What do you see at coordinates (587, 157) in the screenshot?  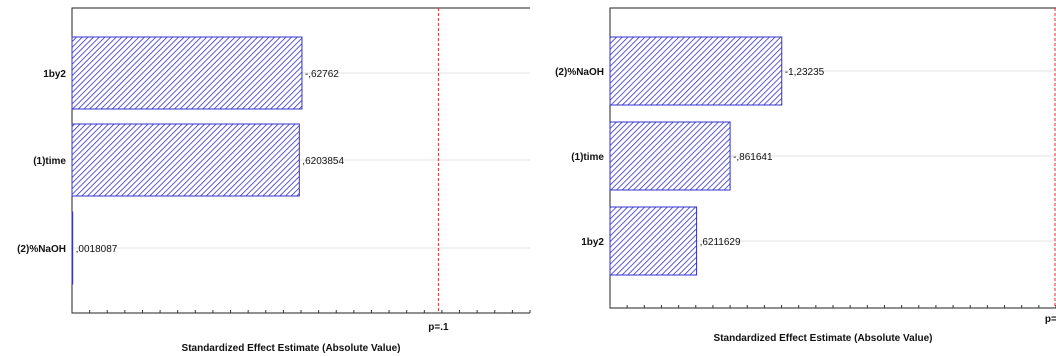 I see `right-category-label: (1)time` at bounding box center [587, 157].